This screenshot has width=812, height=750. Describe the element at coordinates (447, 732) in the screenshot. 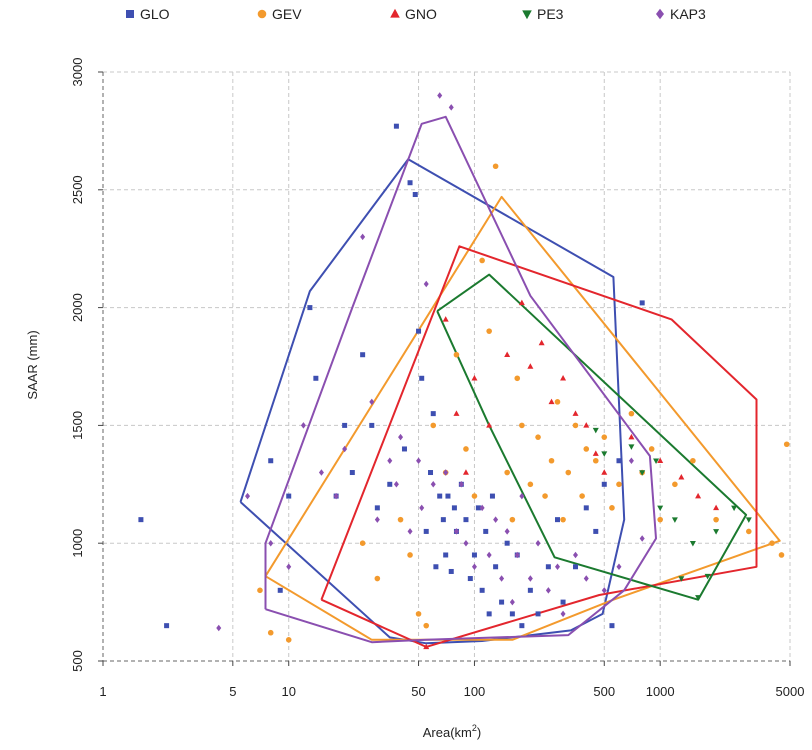

I see `x-axis-label-main: Area(km` at that location.